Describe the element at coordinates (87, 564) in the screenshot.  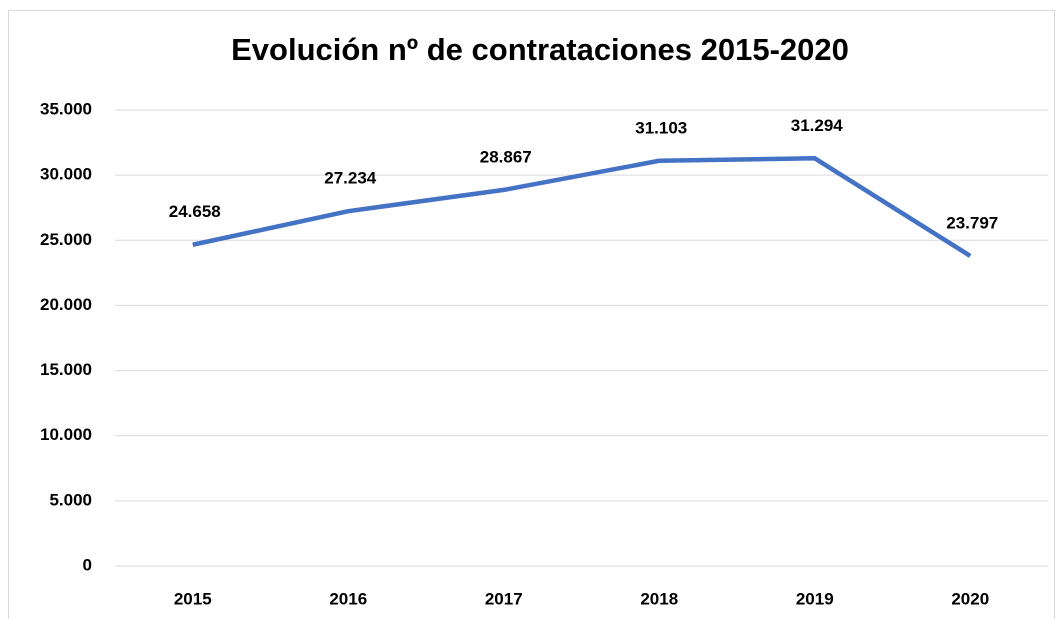
I see `y-tick-label: 0` at that location.